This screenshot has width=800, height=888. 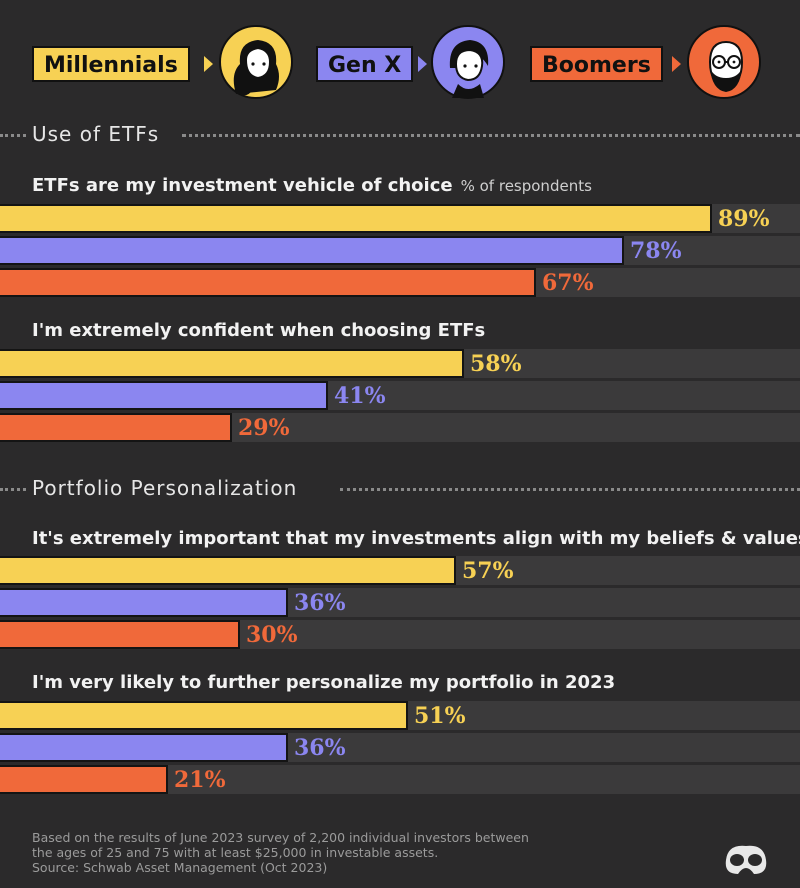 I want to click on question-1-text: ETFs are my investment vehicle of choice, so click(x=242, y=185).